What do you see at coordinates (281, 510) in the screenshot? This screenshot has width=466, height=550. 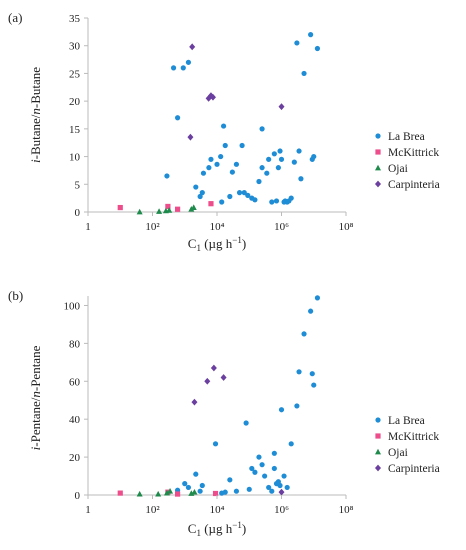 I see `x-tick-label: 10⁶` at bounding box center [281, 510].